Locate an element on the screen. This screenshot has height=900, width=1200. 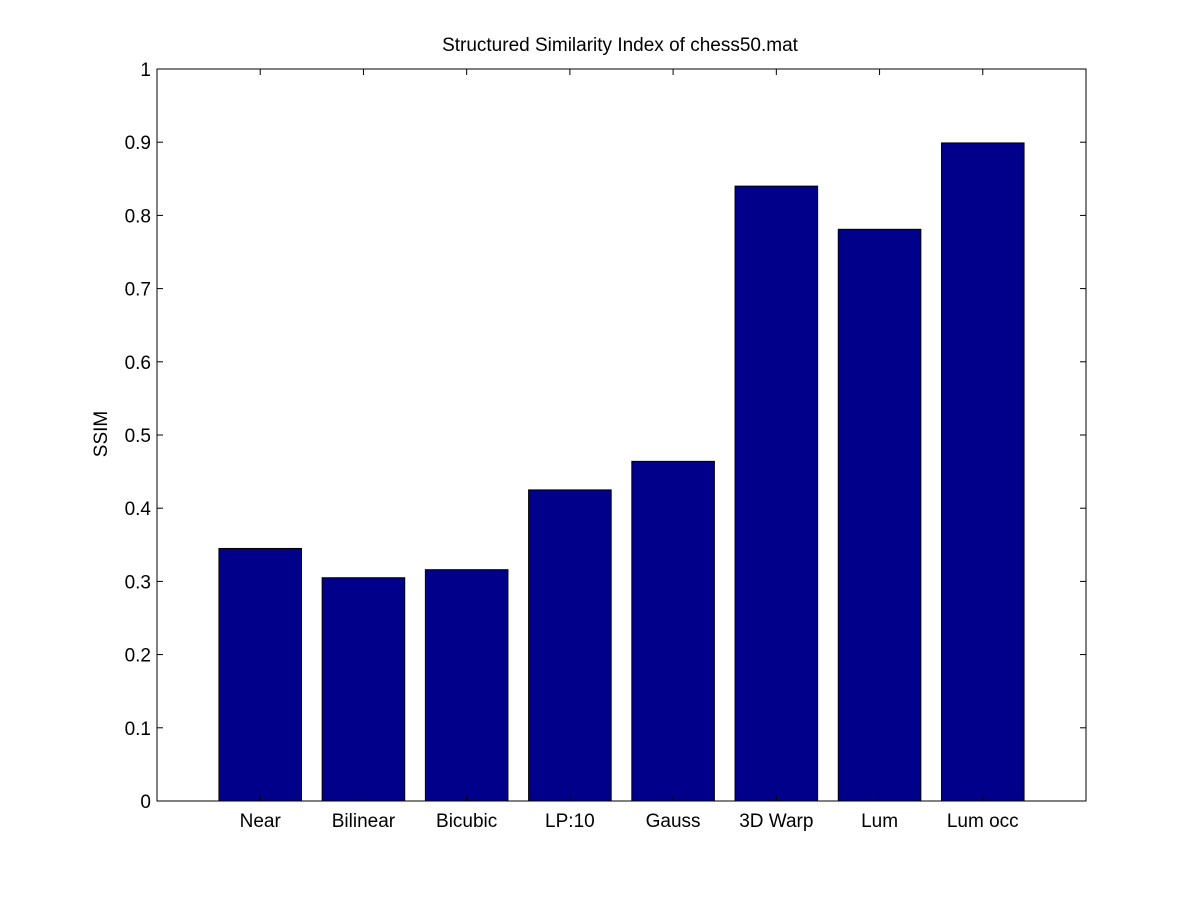
y-tick-label: 1 is located at coordinates (145, 70).